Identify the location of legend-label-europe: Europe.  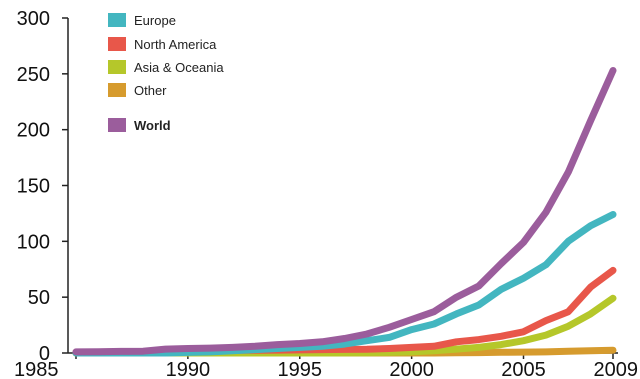
(155, 20).